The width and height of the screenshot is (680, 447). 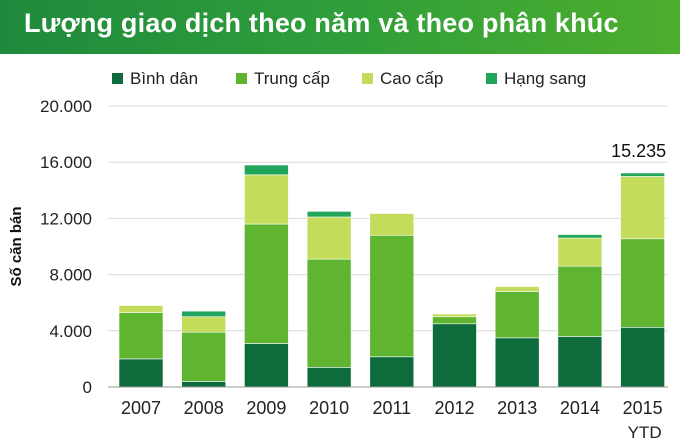 I want to click on legend-label: Trung cấp, so click(x=292, y=78).